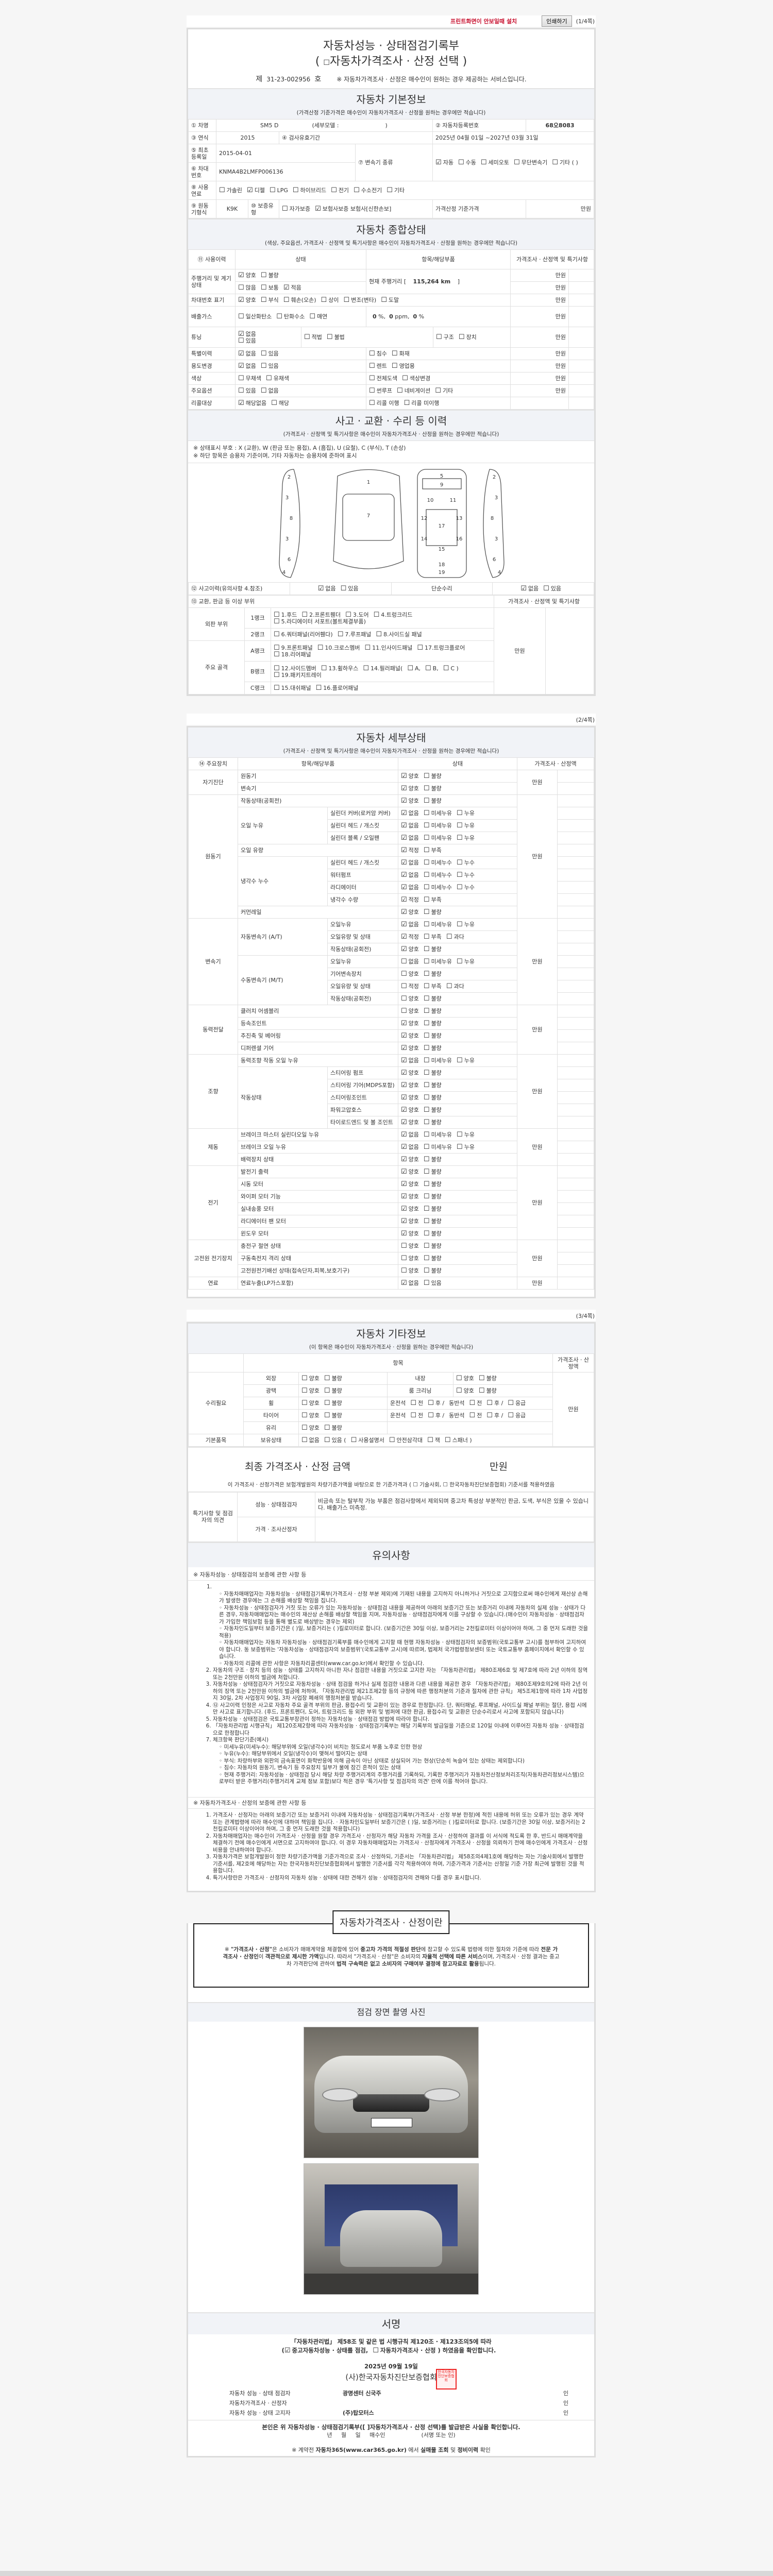 This screenshot has width=773, height=2576. What do you see at coordinates (355, 634) in the screenshot?
I see `checkbox-option: ☐ 7.루프패널` at bounding box center [355, 634].